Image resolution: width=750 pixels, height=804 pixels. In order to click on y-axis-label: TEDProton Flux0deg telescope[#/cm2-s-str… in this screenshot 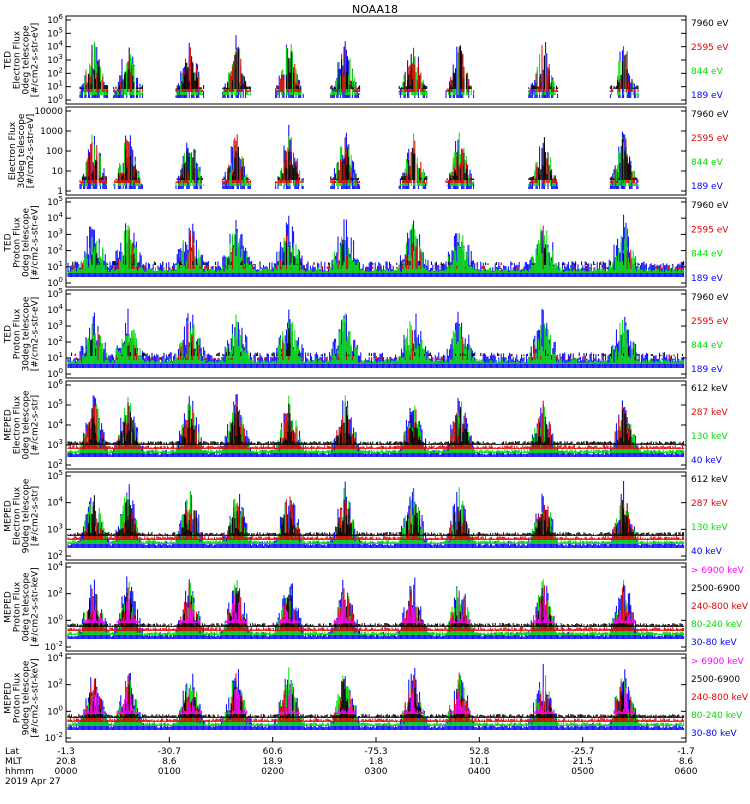, I will do `click(22, 242)`.